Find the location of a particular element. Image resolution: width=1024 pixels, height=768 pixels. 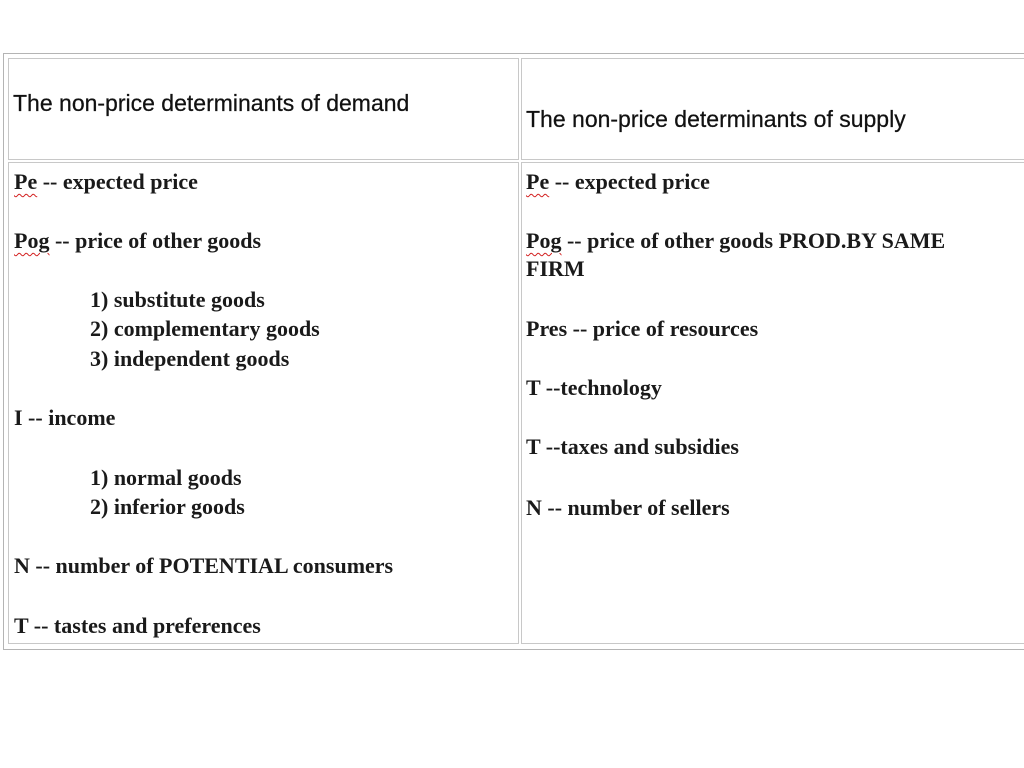

supply-resources: Pres -- price of resources is located at coordinates (642, 328).